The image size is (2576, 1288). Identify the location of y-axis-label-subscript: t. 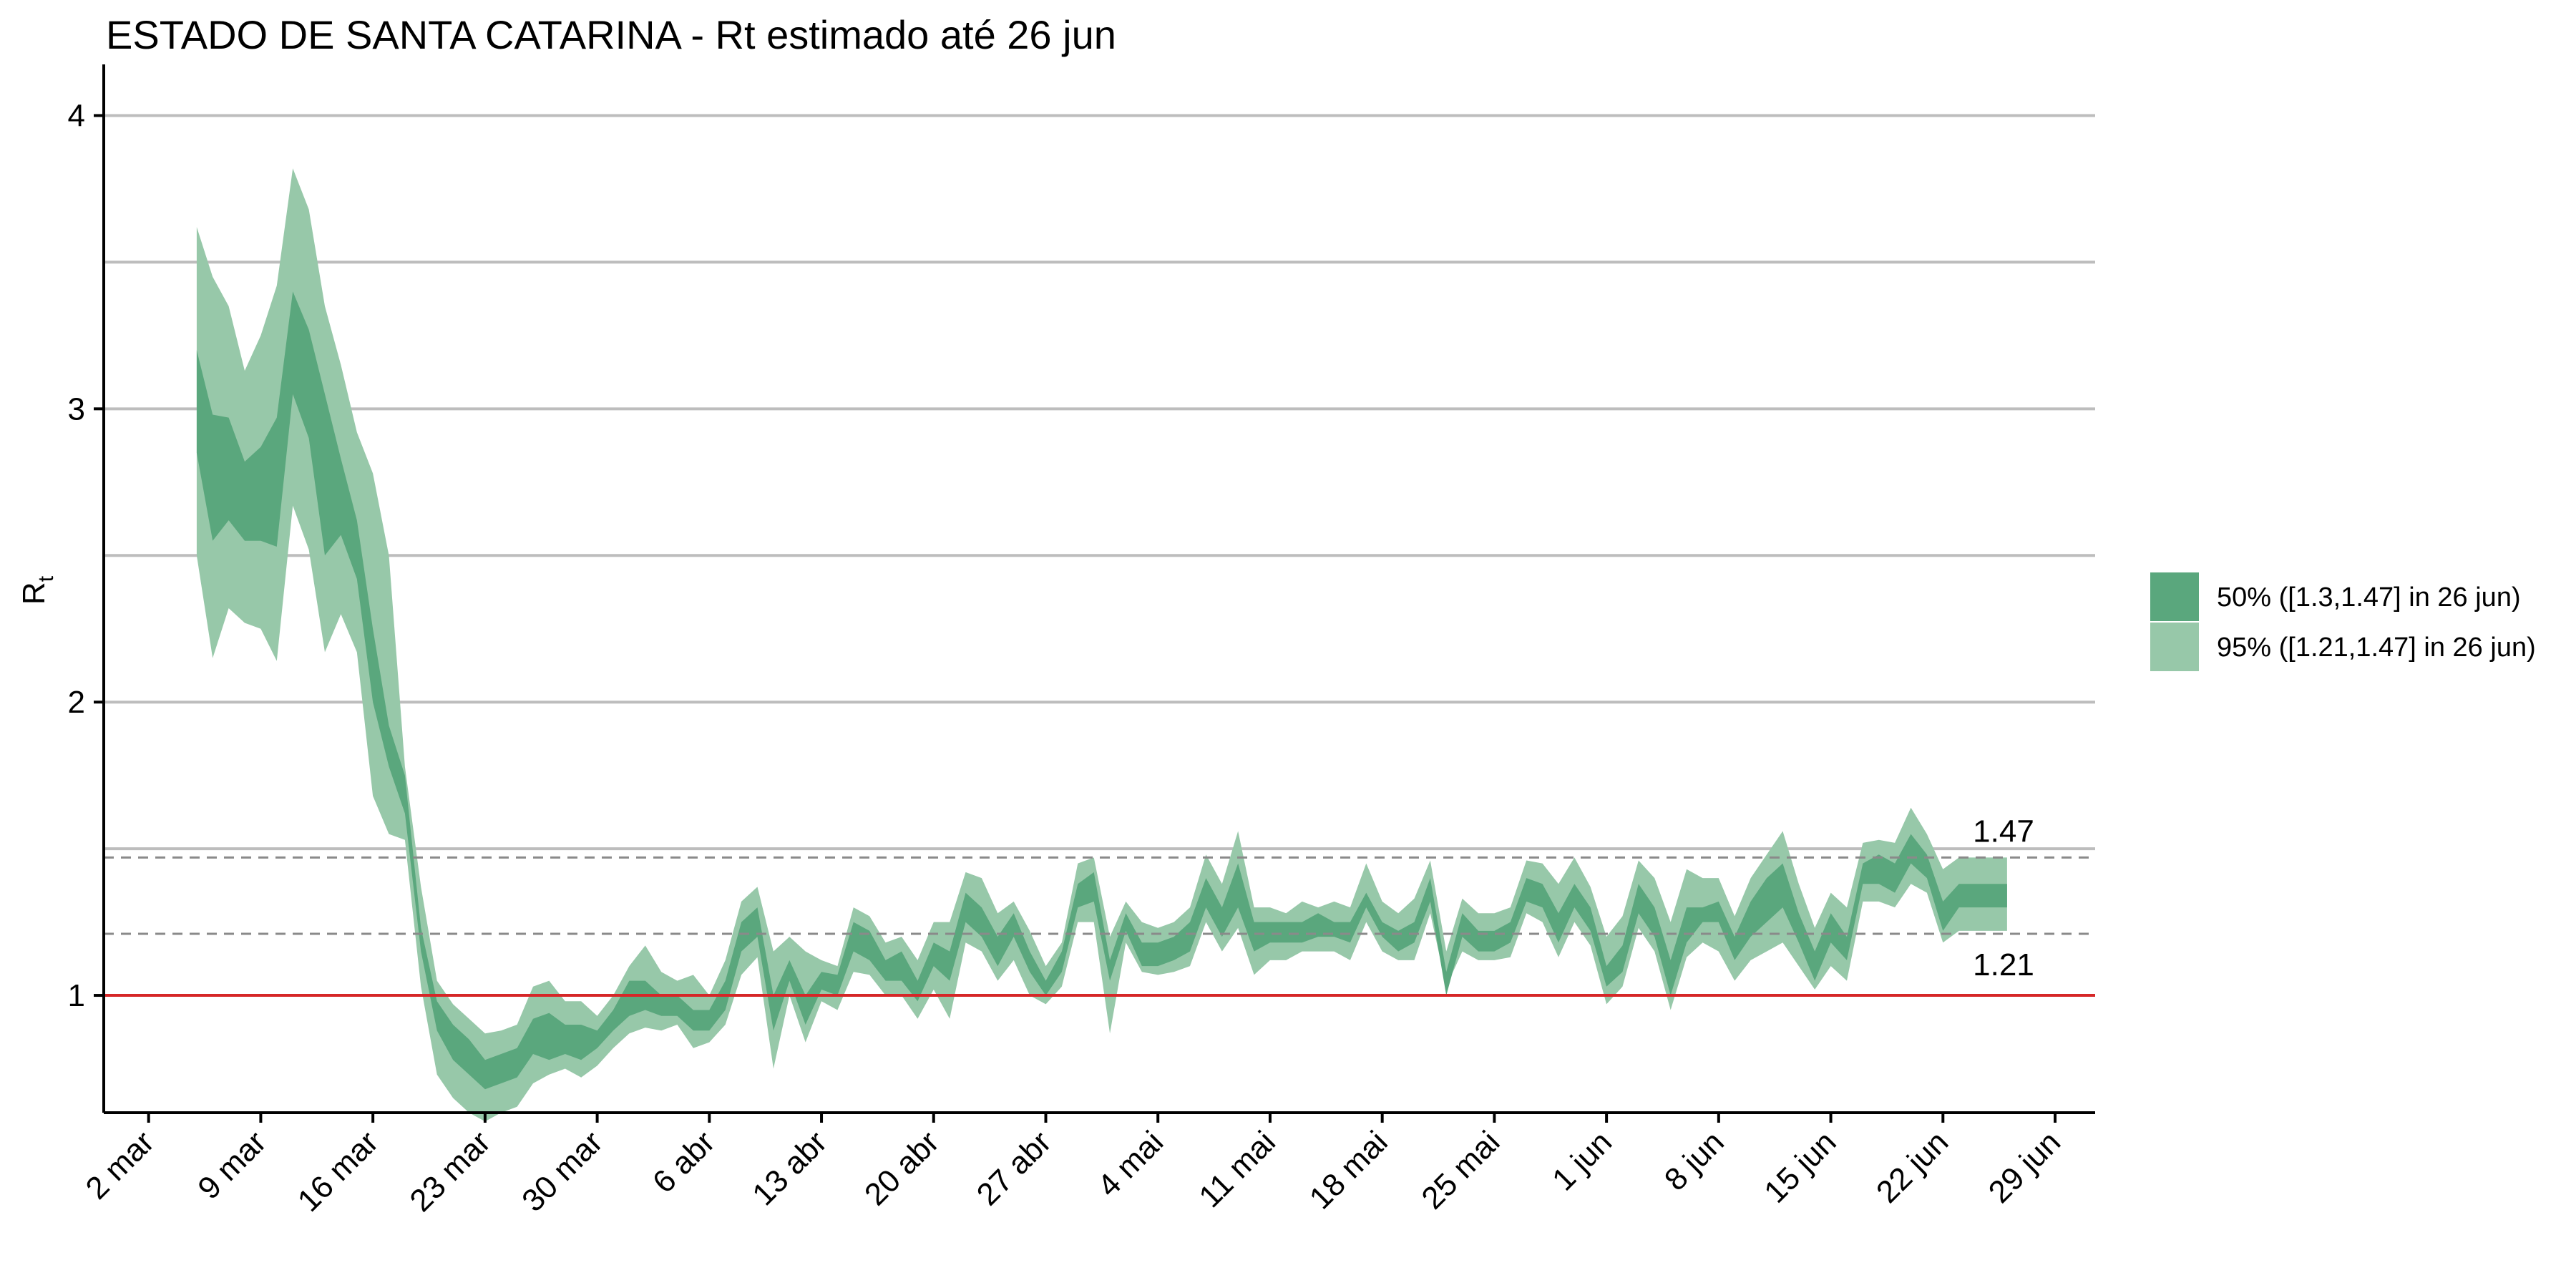
(46, 578).